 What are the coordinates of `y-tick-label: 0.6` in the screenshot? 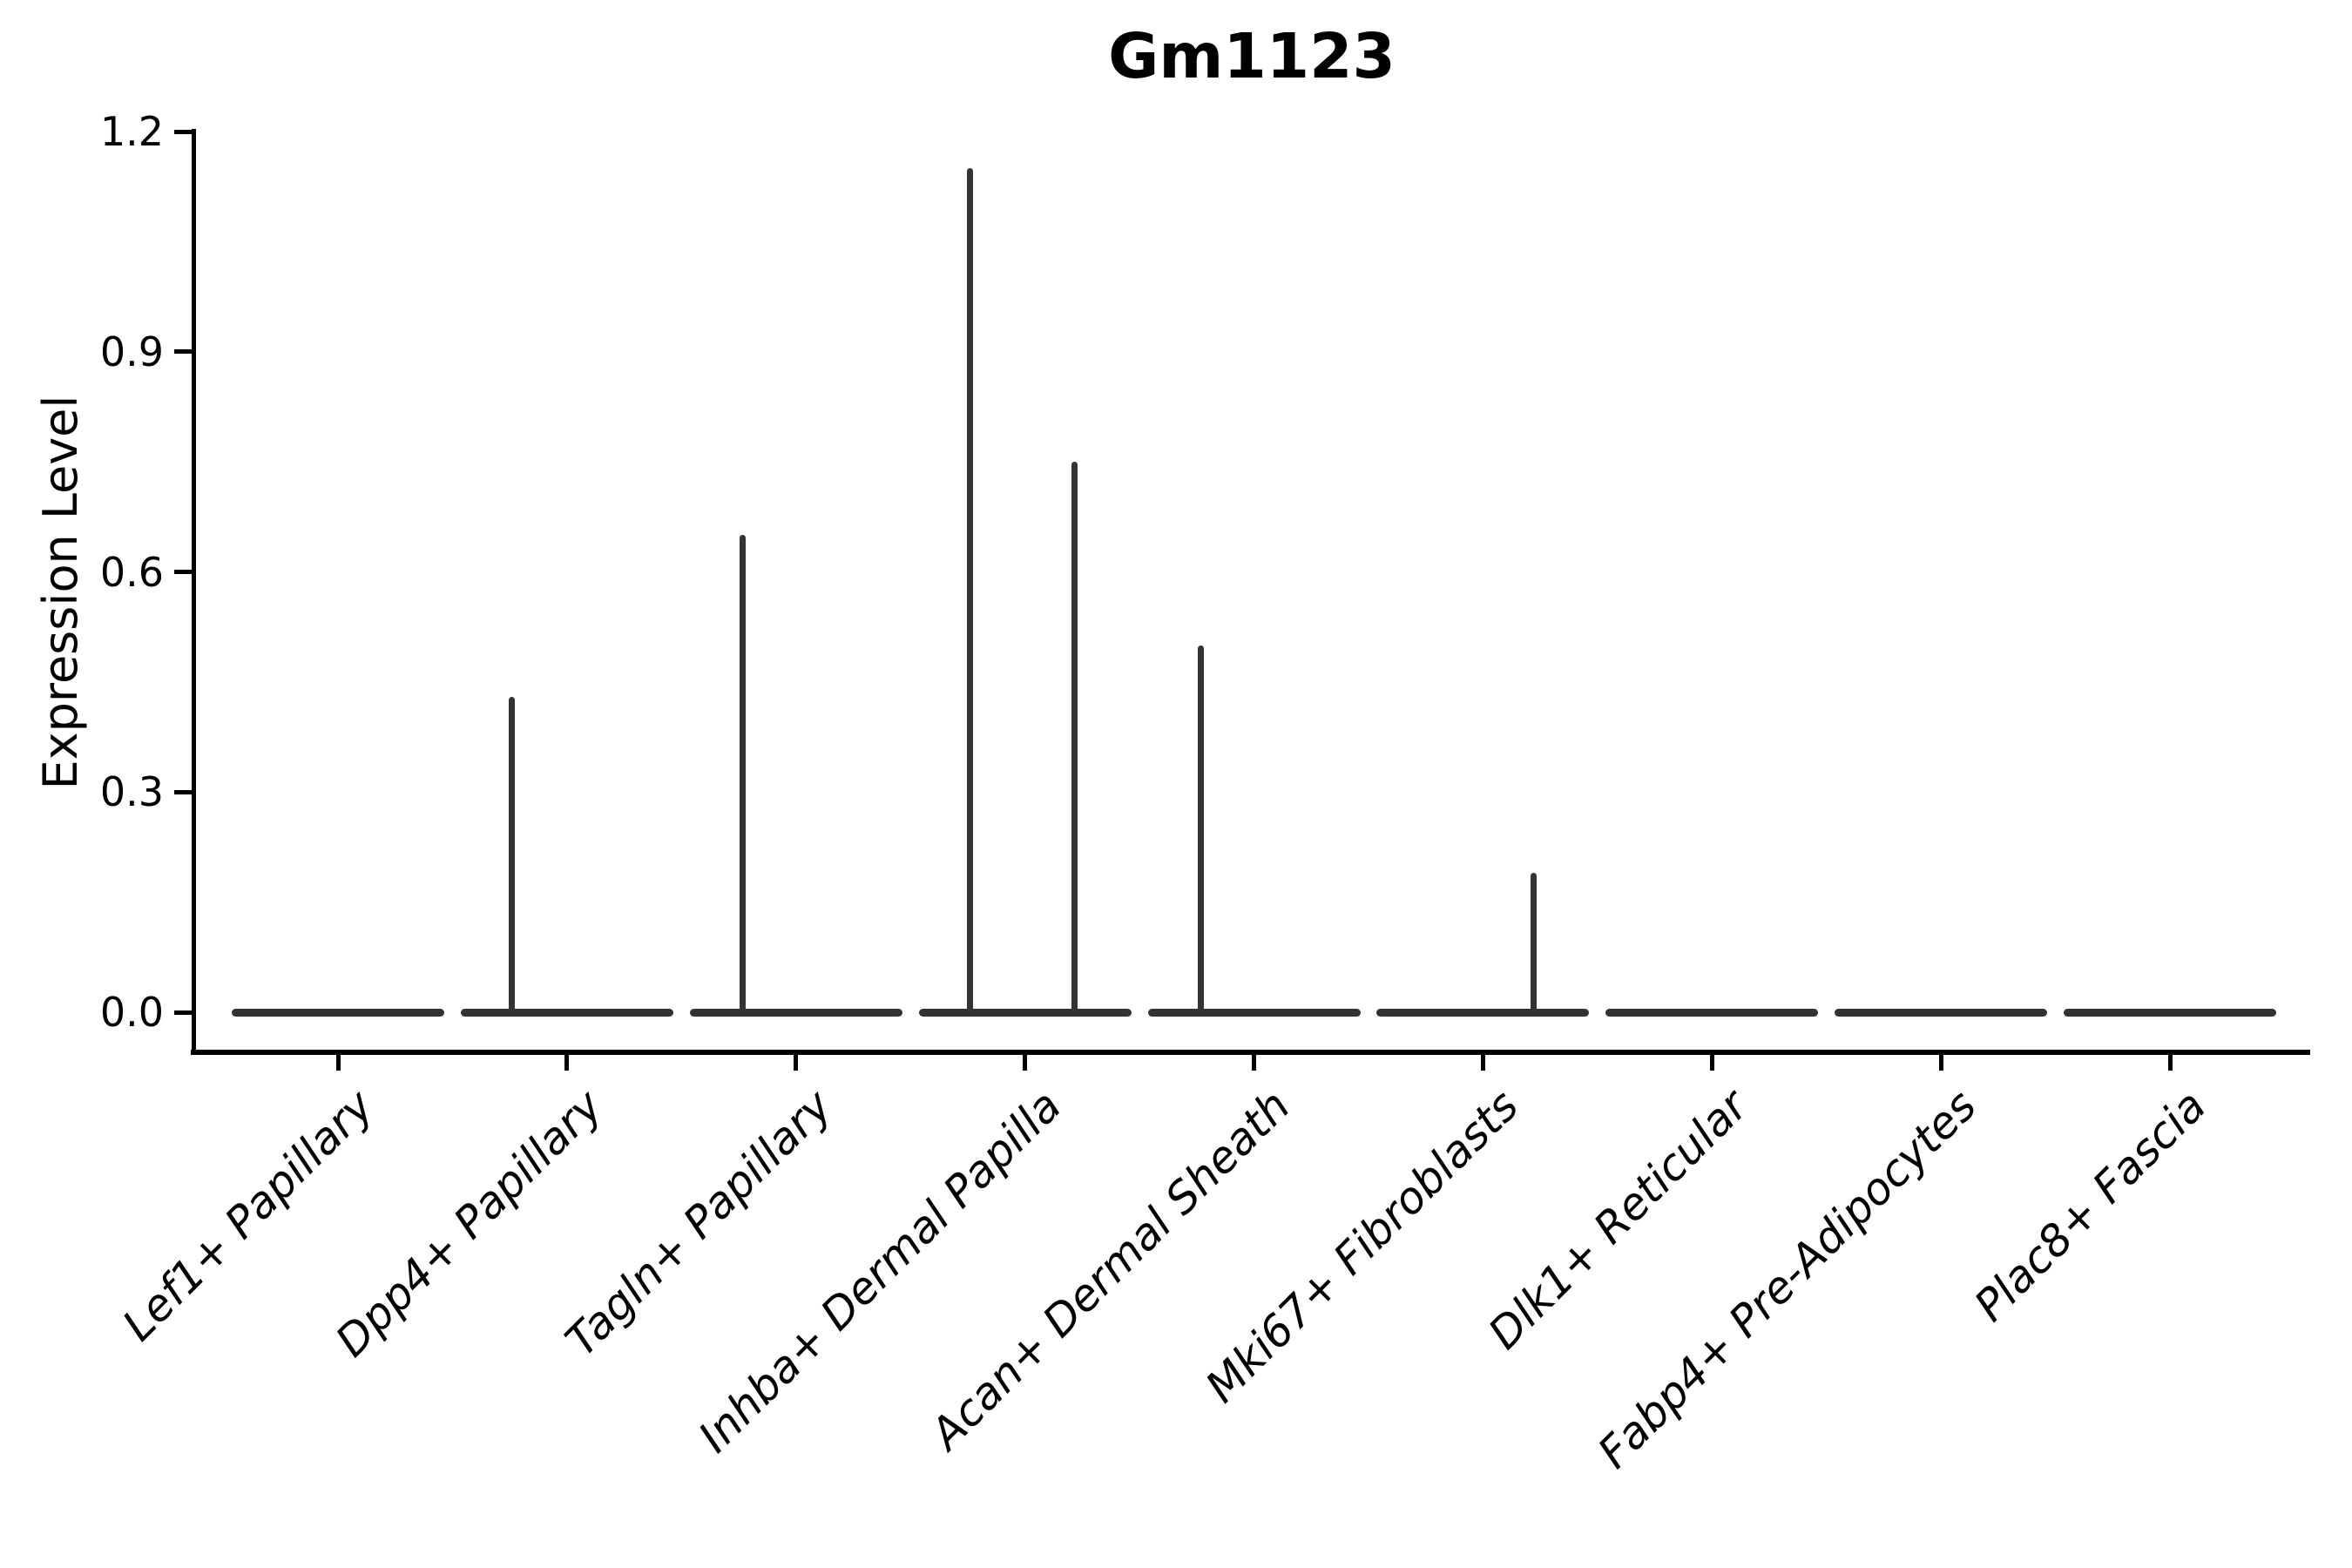 It's located at (131, 572).